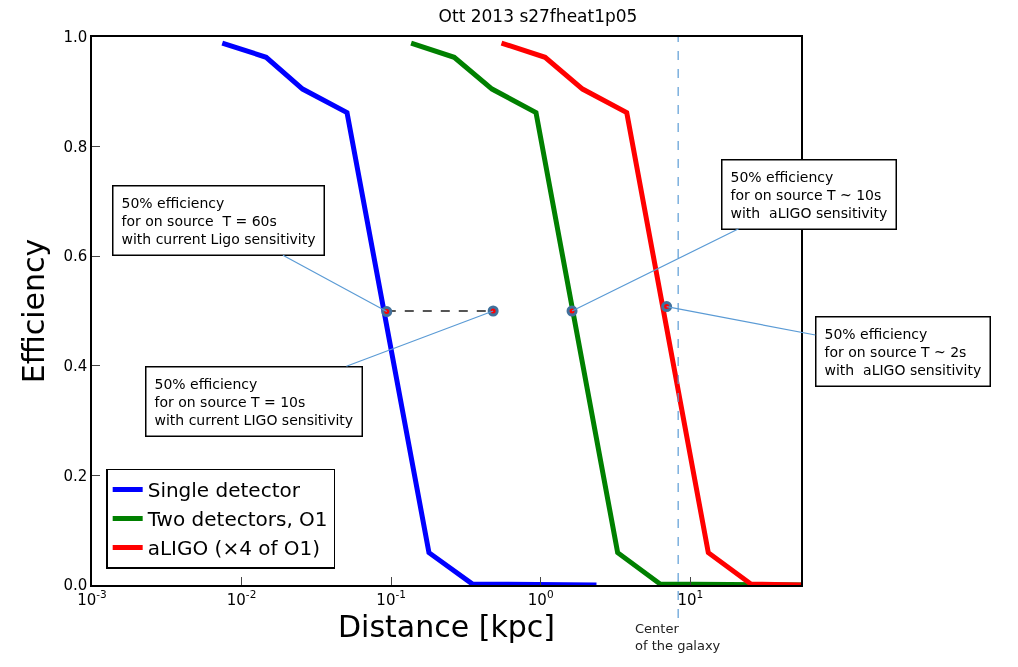  Describe the element at coordinates (254, 401) in the screenshot. I see `annotation: 50% efficiency for on source T = 10s with current LIGO sensitivity` at that location.